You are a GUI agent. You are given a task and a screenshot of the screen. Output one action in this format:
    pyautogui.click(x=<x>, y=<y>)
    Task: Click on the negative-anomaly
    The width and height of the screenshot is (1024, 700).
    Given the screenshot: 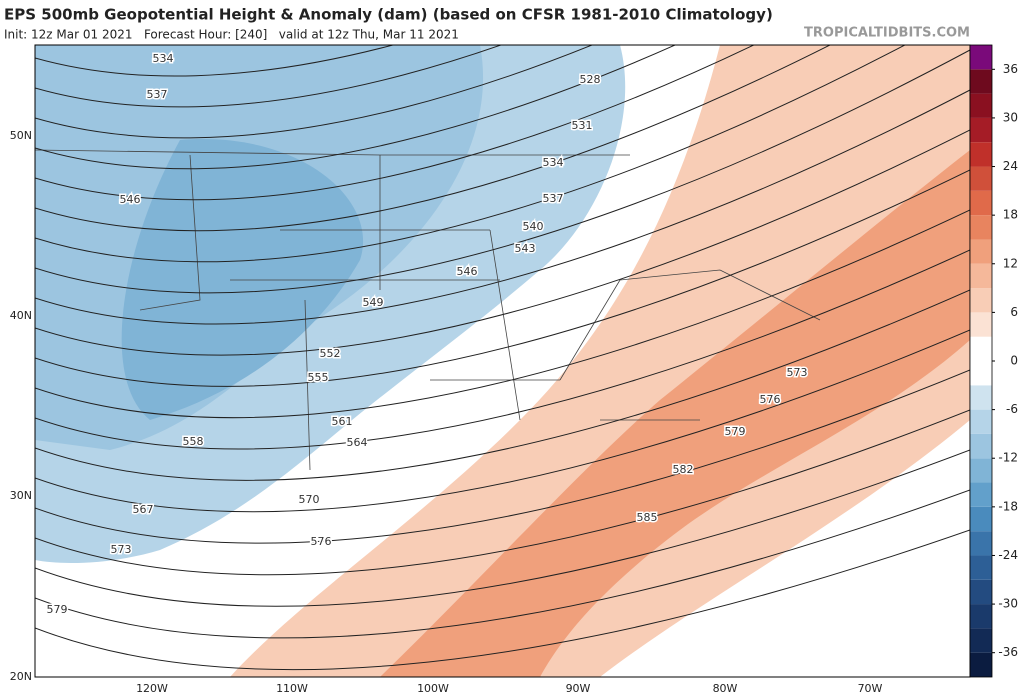 What is the action you would take?
    pyautogui.click(x=242, y=279)
    